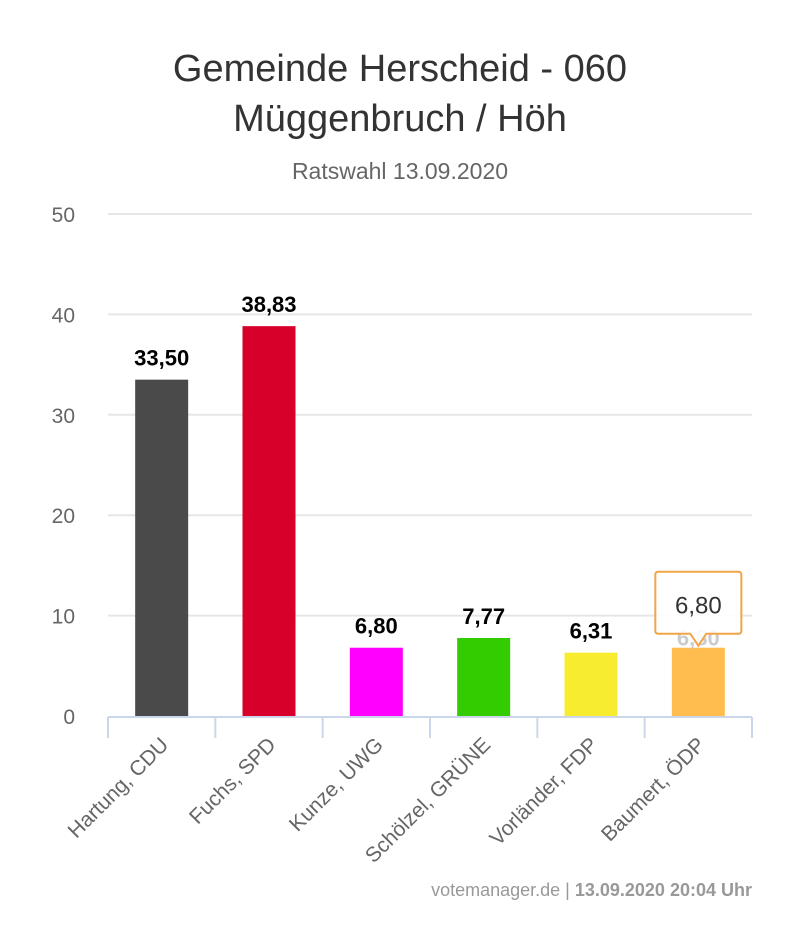 The width and height of the screenshot is (800, 942). What do you see at coordinates (400, 119) in the screenshot?
I see `chart-title-line2: Müggenbruch / Höh` at bounding box center [400, 119].